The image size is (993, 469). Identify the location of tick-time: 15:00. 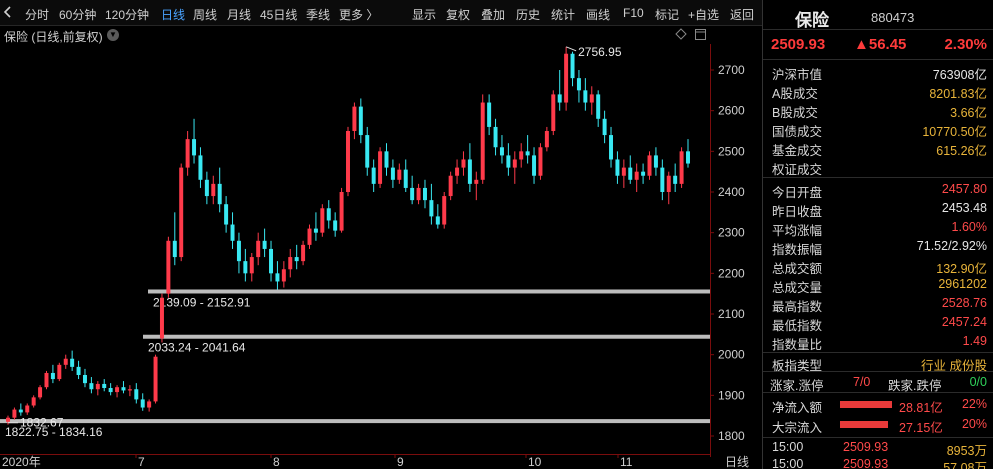
(788, 463).